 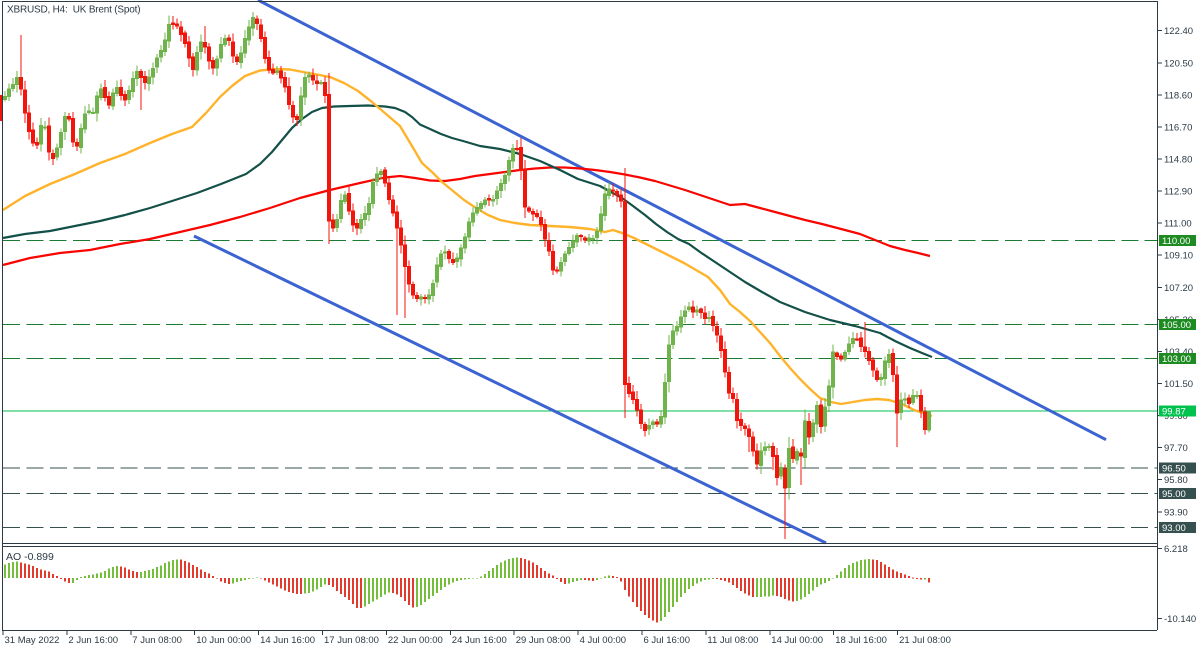 I want to click on svg-text: 11 Jul 08:00, so click(x=732, y=640).